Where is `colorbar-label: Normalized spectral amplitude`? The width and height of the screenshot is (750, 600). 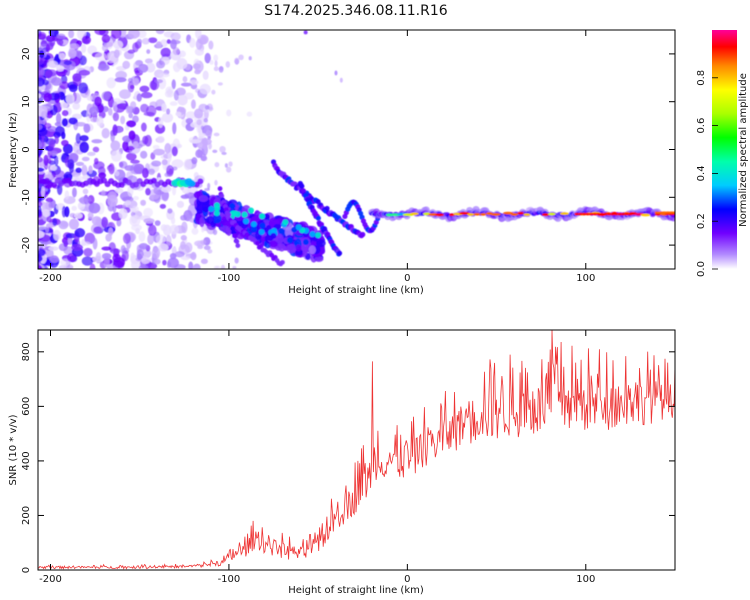 colorbar-label: Normalized spectral amplitude is located at coordinates (743, 150).